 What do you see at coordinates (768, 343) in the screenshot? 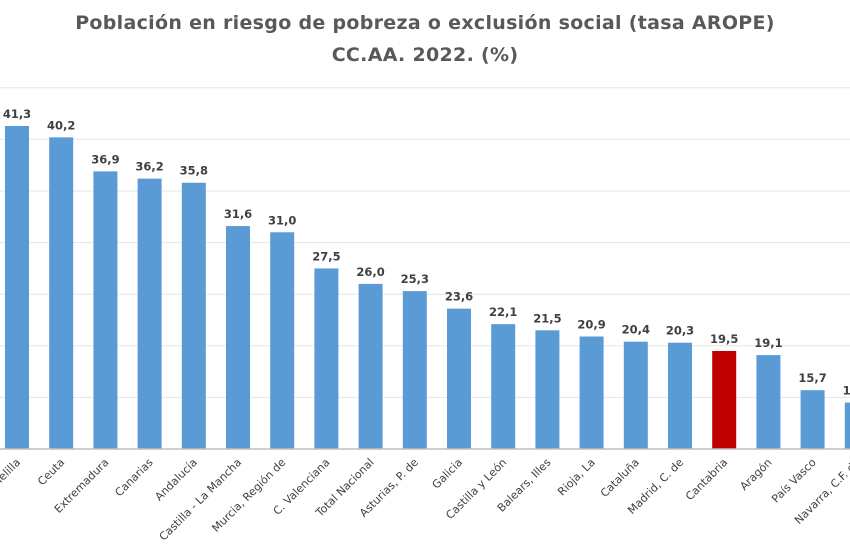
I see `data-label: 19,1` at bounding box center [768, 343].